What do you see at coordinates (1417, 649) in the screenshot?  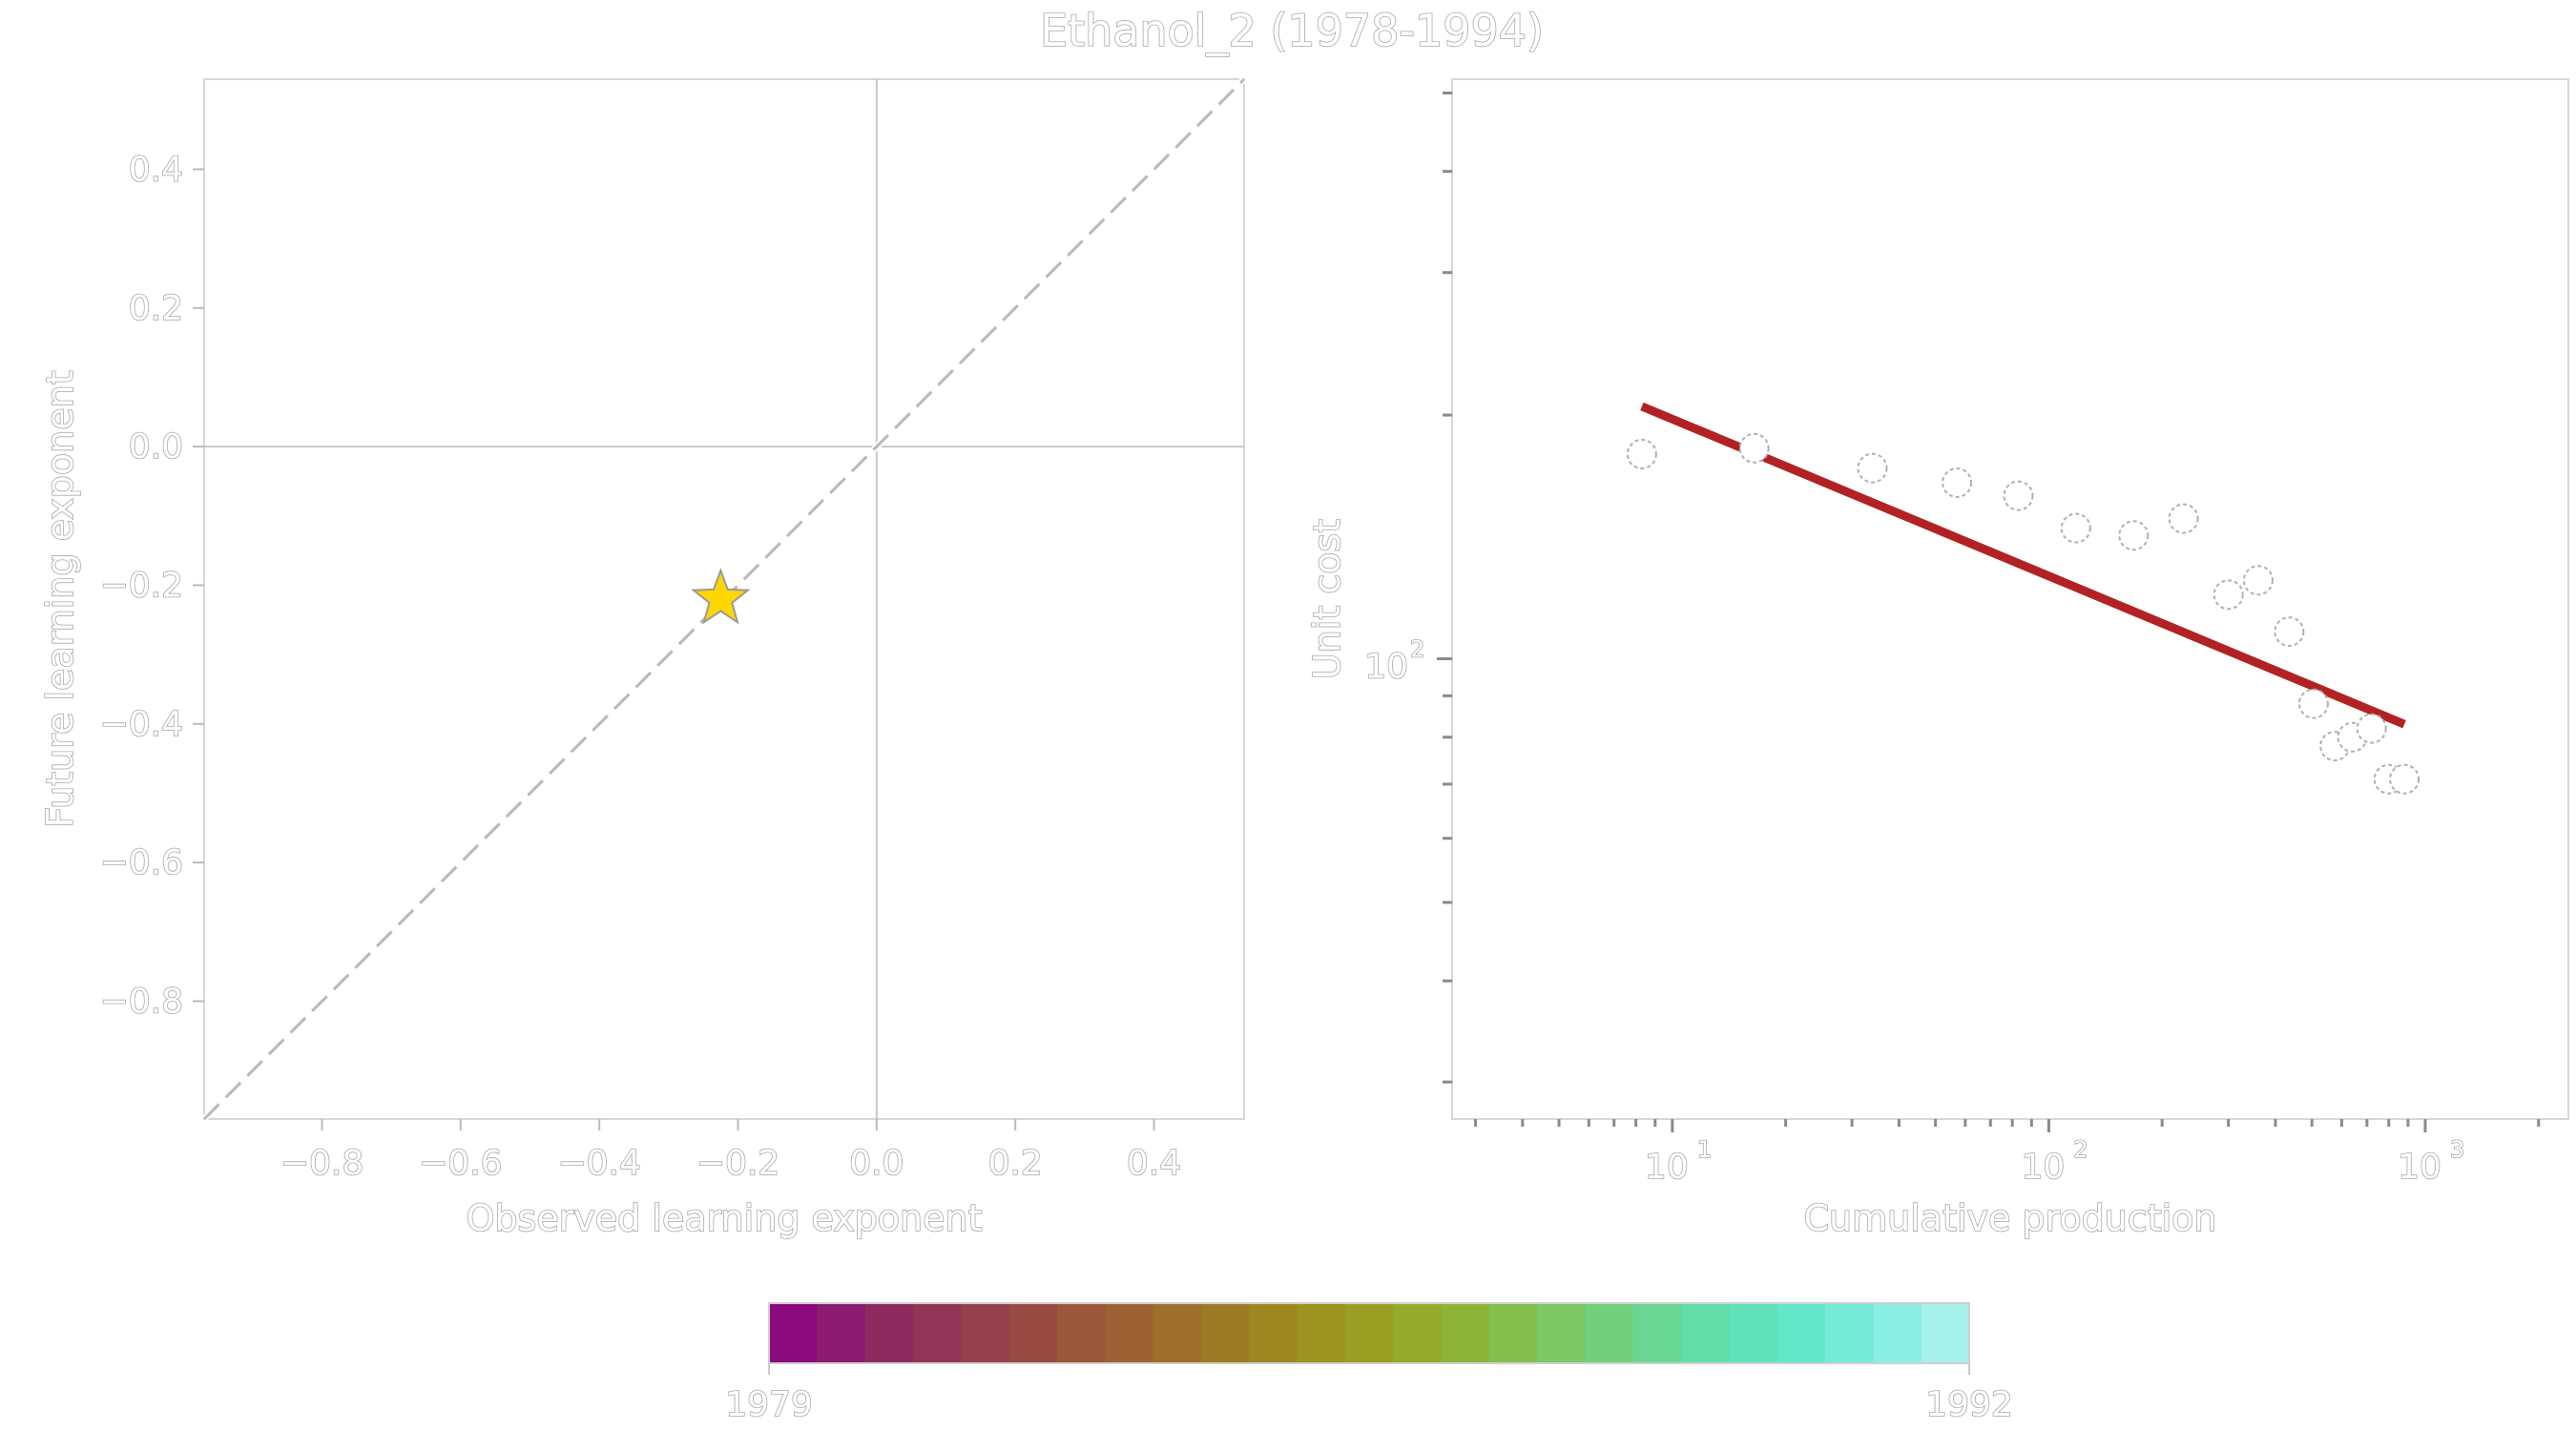 I see `right-y-tick-exponent: 2` at bounding box center [1417, 649].